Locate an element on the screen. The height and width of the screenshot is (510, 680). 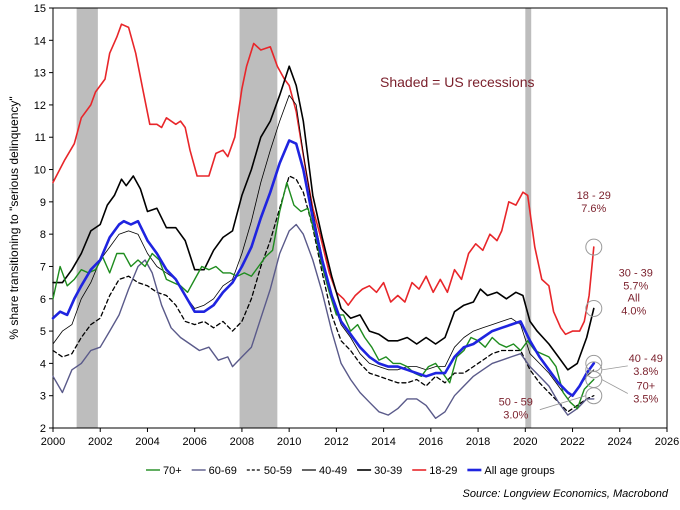
y-tick-label-2: 4 is located at coordinates (43, 364).